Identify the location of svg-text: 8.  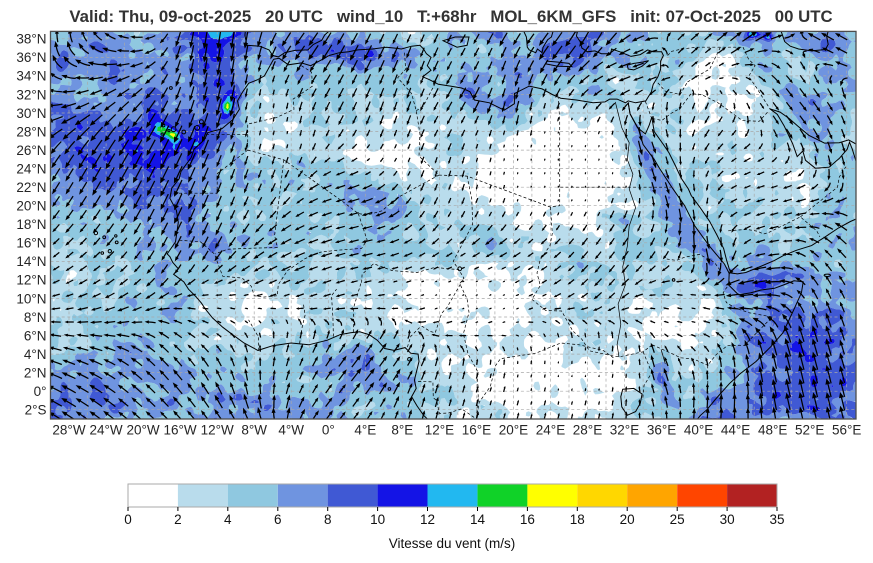
(328, 519).